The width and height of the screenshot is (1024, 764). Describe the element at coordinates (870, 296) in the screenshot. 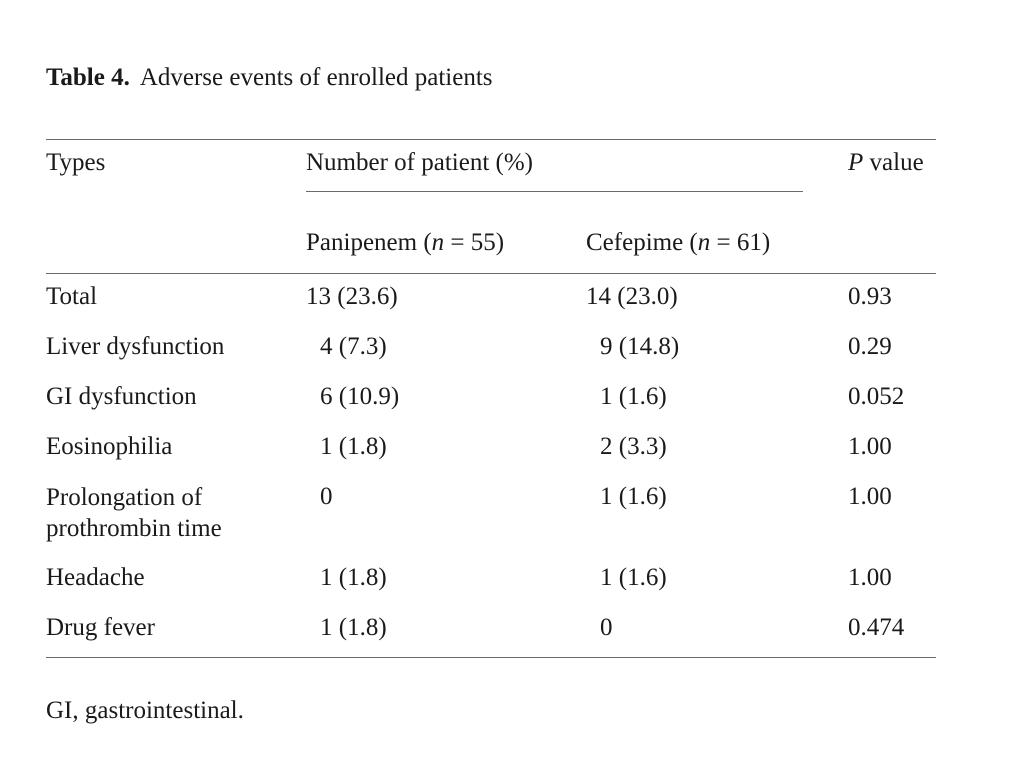

I see `row-total-p: 0.93` at that location.